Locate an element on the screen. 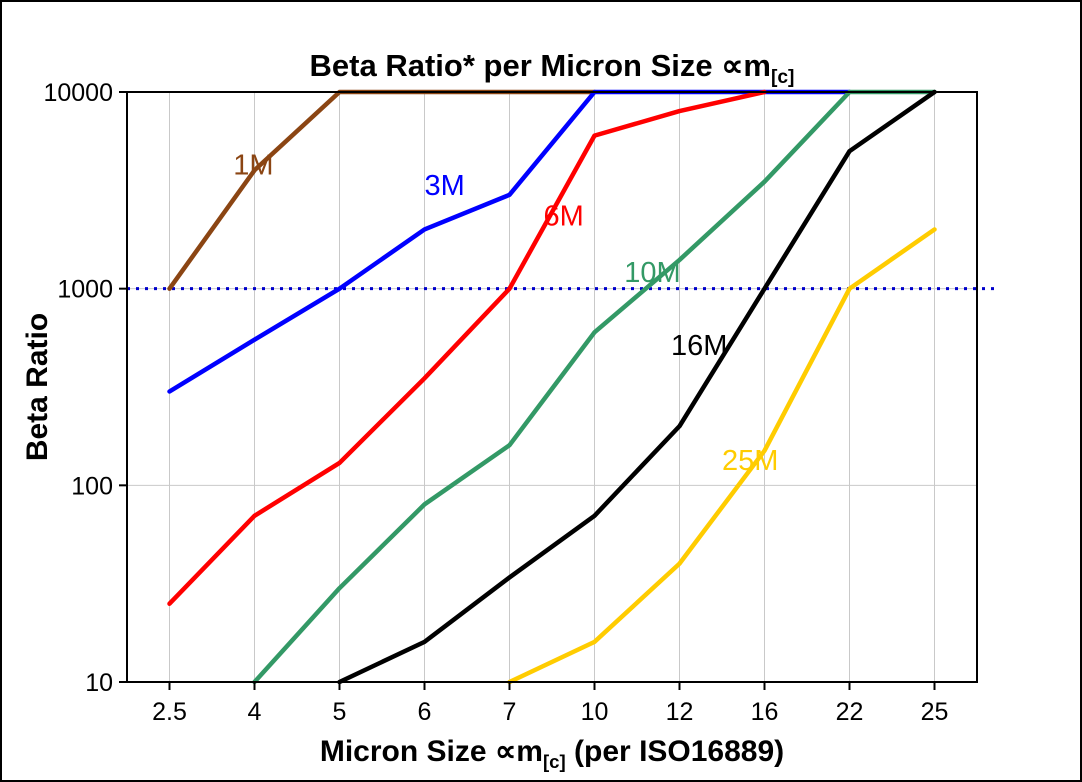  chart-title-subscript: [c] is located at coordinates (782, 78).